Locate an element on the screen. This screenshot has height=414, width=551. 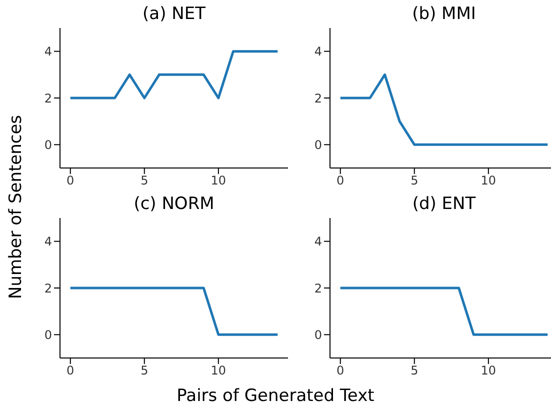
chart-title: (d) ENT is located at coordinates (444, 204).